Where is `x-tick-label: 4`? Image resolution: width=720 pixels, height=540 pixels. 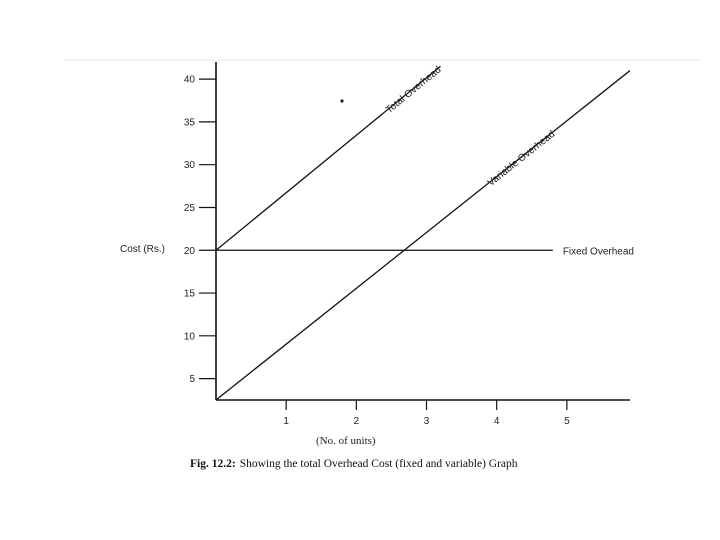
x-tick-label: 4 is located at coordinates (497, 421).